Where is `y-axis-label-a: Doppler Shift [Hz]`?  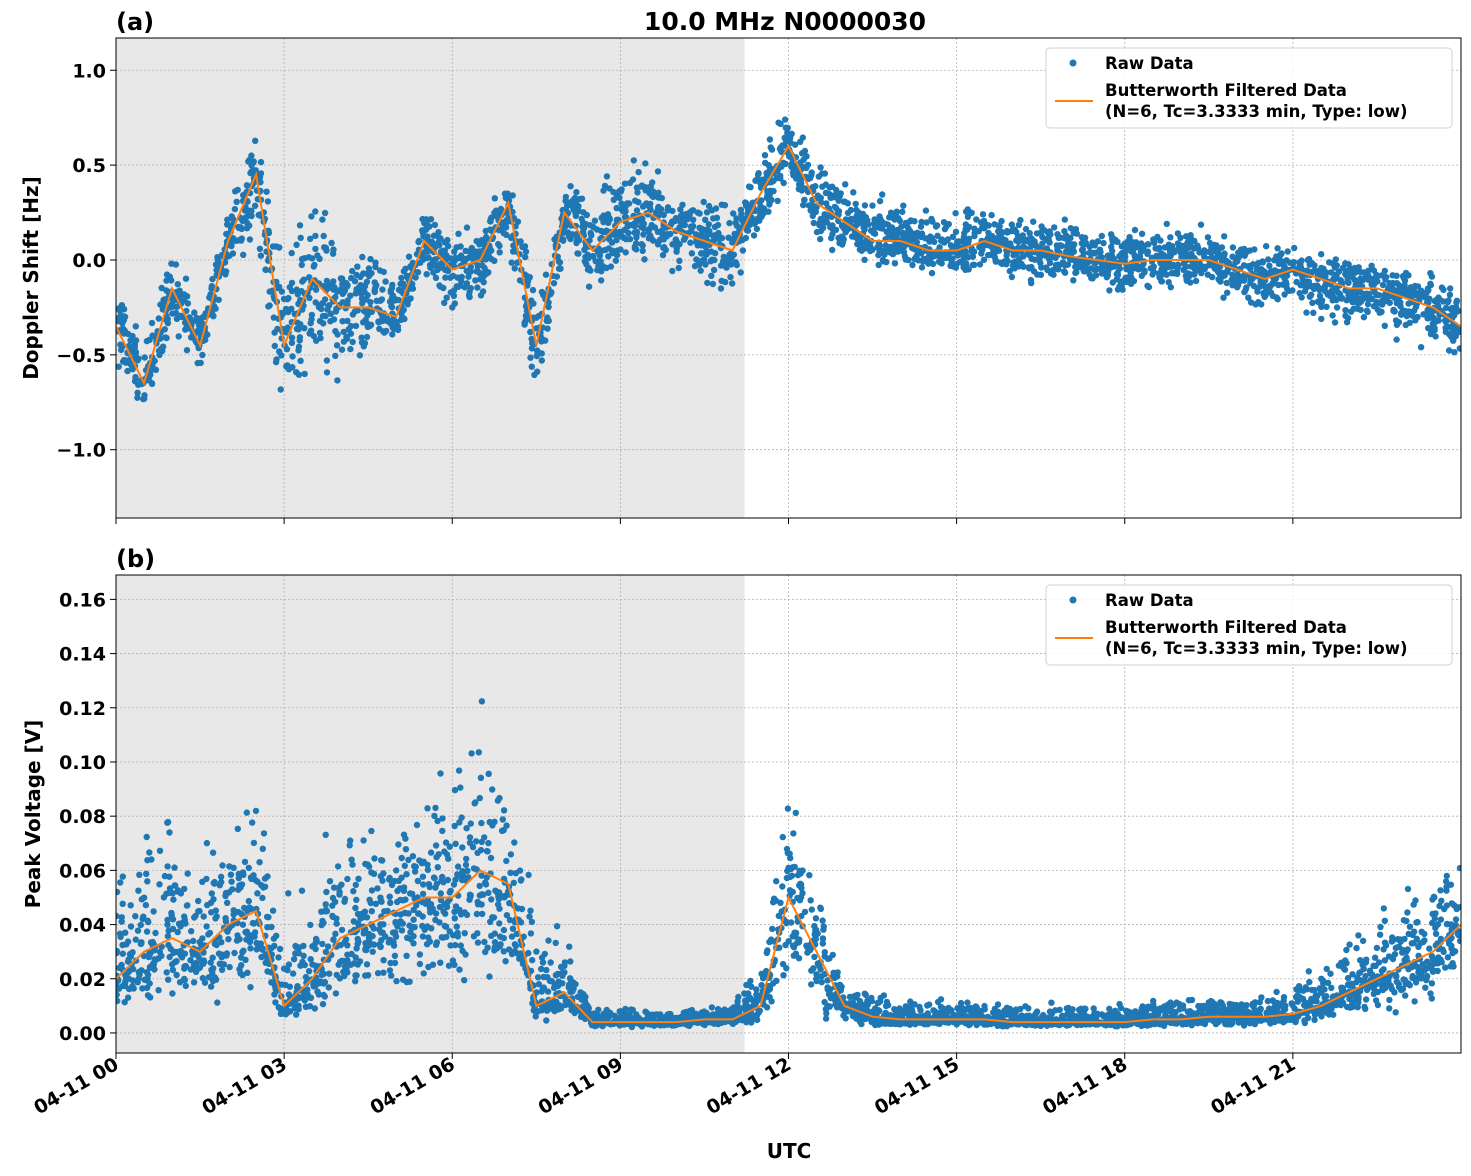
y-axis-label-a: Doppler Shift [Hz] is located at coordinates (31, 278).